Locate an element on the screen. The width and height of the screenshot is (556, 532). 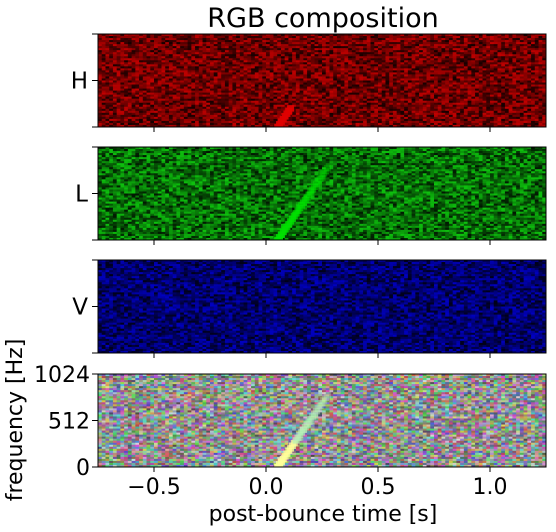
panel-label-v: V is located at coordinates (80, 308).